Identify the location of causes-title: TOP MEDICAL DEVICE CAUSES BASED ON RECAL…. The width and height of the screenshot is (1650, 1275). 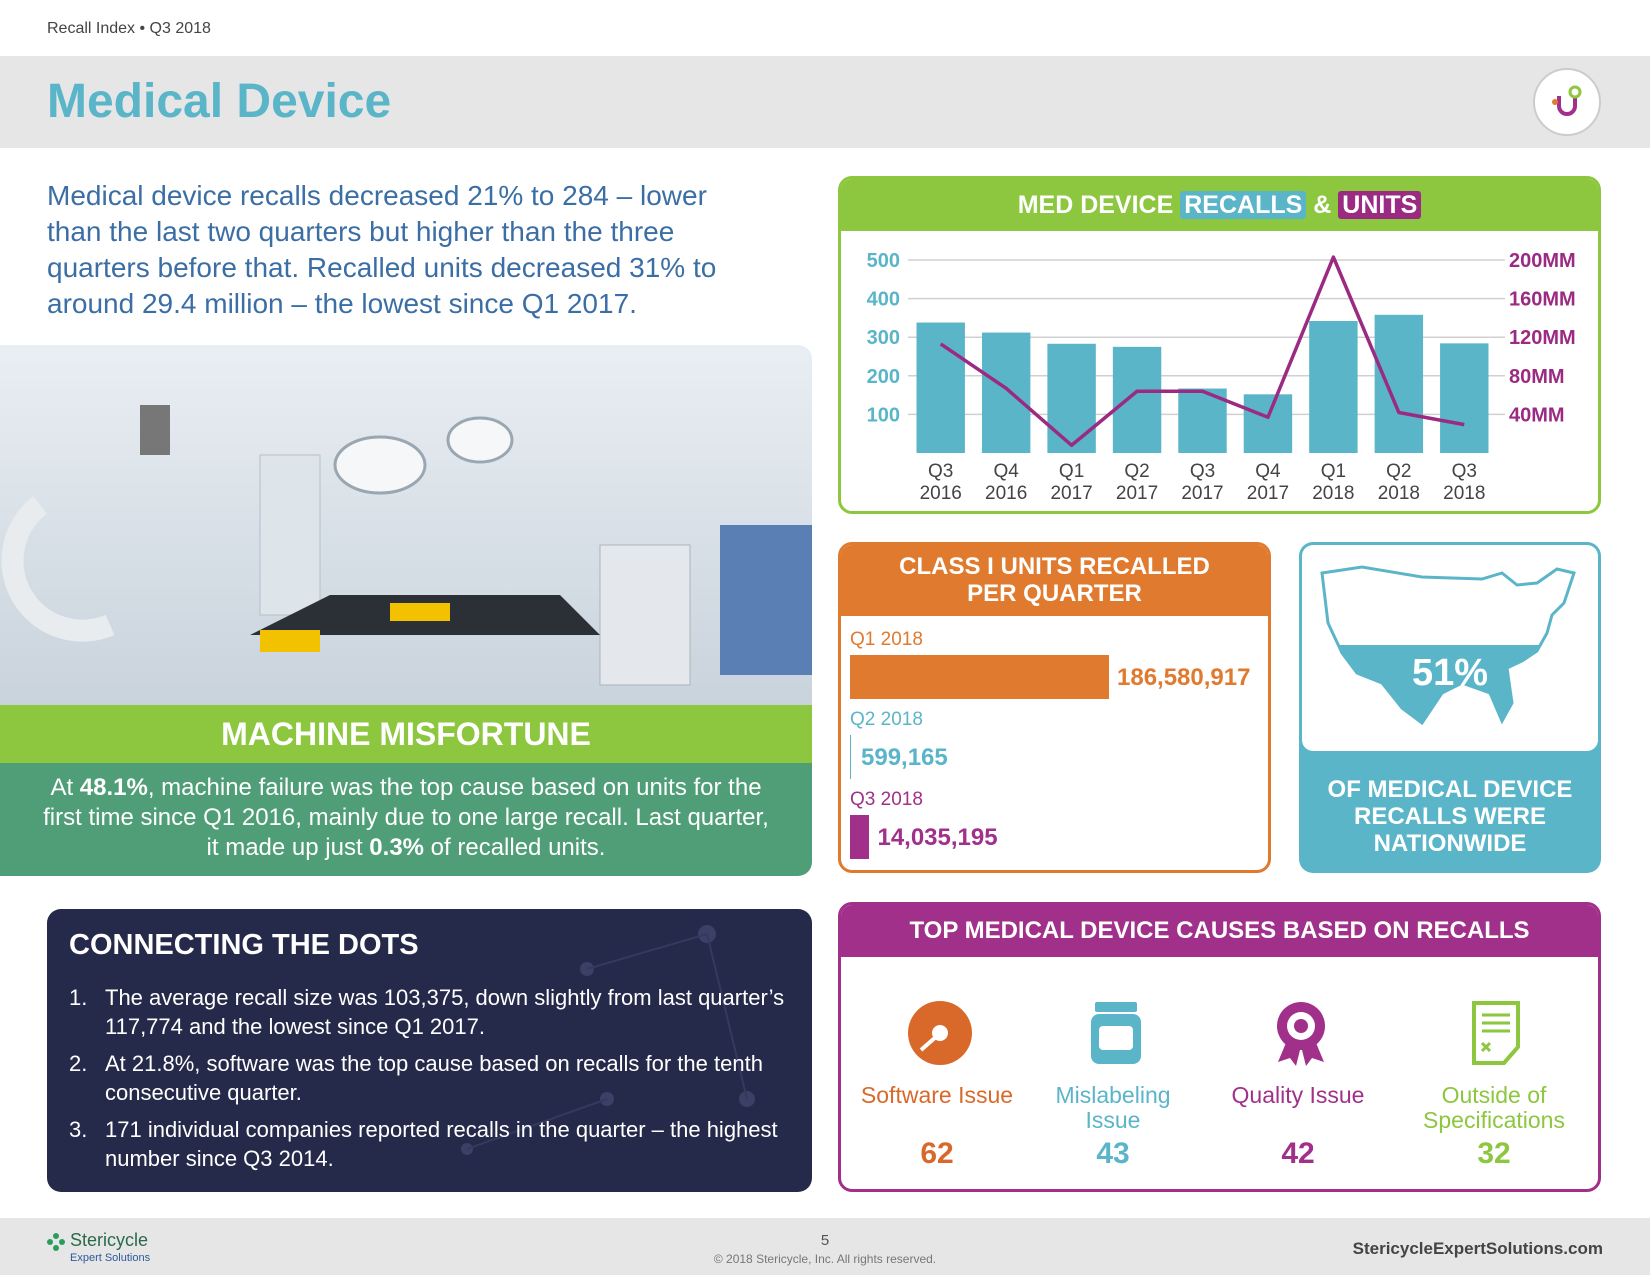
(1219, 931).